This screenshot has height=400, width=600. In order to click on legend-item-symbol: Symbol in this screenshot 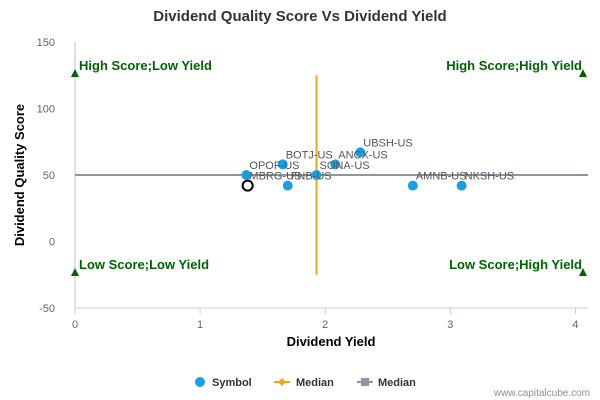, I will do `click(232, 383)`.